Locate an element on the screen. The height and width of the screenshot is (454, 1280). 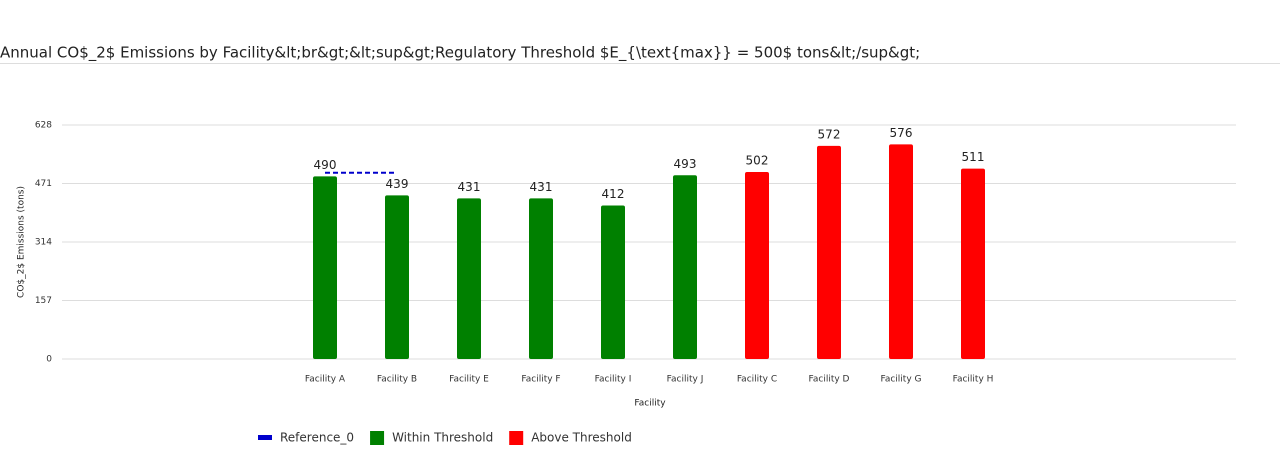
value-label: 502 is located at coordinates (757, 160).